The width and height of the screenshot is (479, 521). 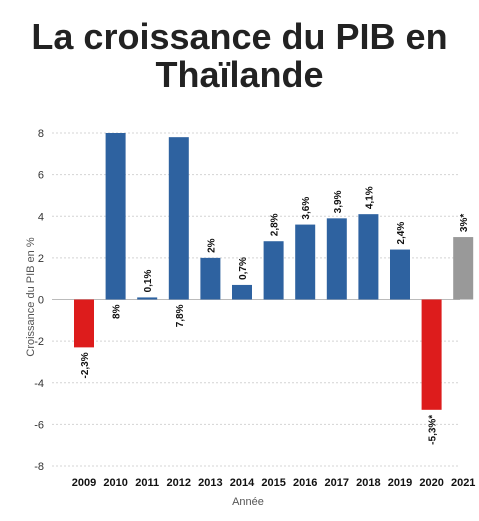 What do you see at coordinates (242, 483) in the screenshot?
I see `x-tick-label: 2014` at bounding box center [242, 483].